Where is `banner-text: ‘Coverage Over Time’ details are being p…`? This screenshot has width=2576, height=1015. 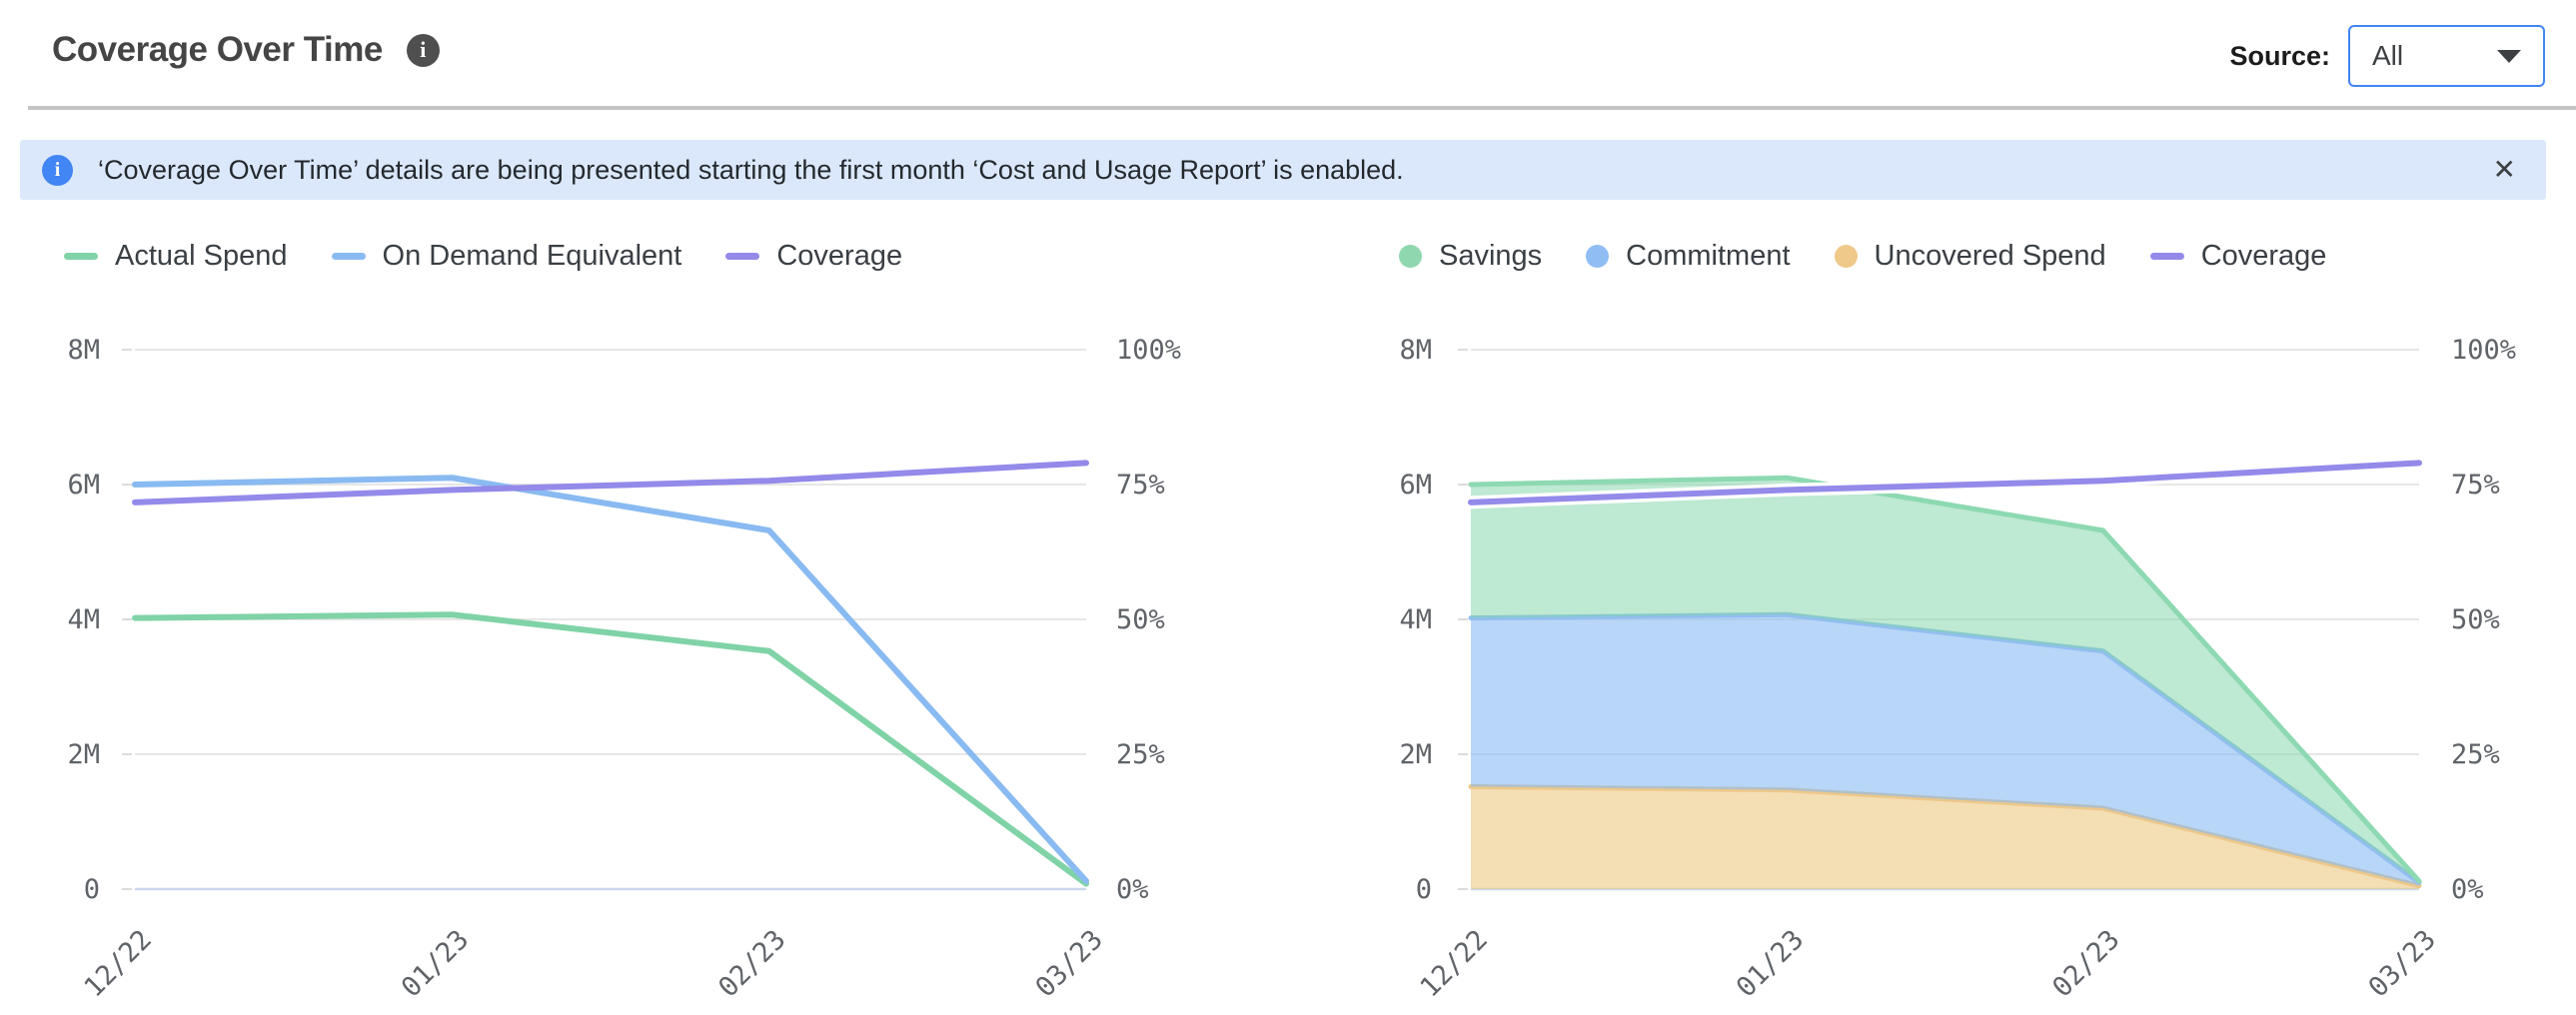 banner-text: ‘Coverage Over Time’ details are being p… is located at coordinates (751, 169).